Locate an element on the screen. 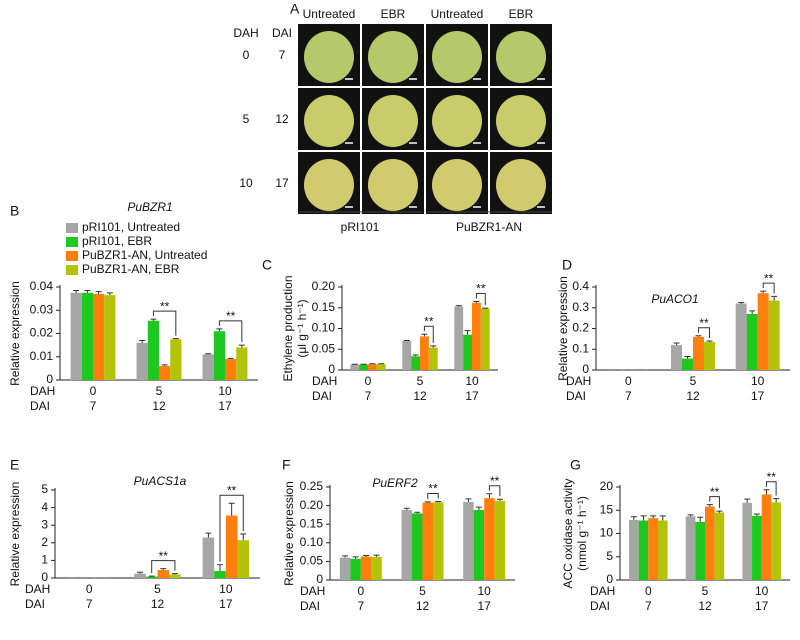 The image size is (800, 640). y-tick-label: 0.04 is located at coordinates (42, 286).